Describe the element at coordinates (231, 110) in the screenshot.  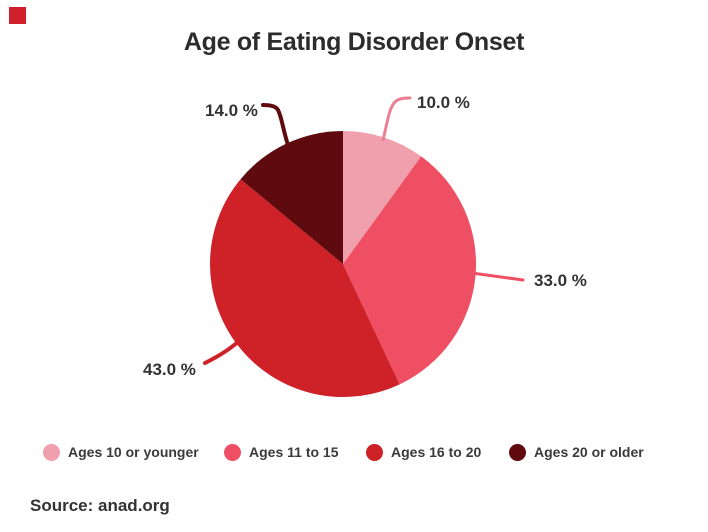
I see `percent-label-ages-20-or-older: 14.0 %` at that location.